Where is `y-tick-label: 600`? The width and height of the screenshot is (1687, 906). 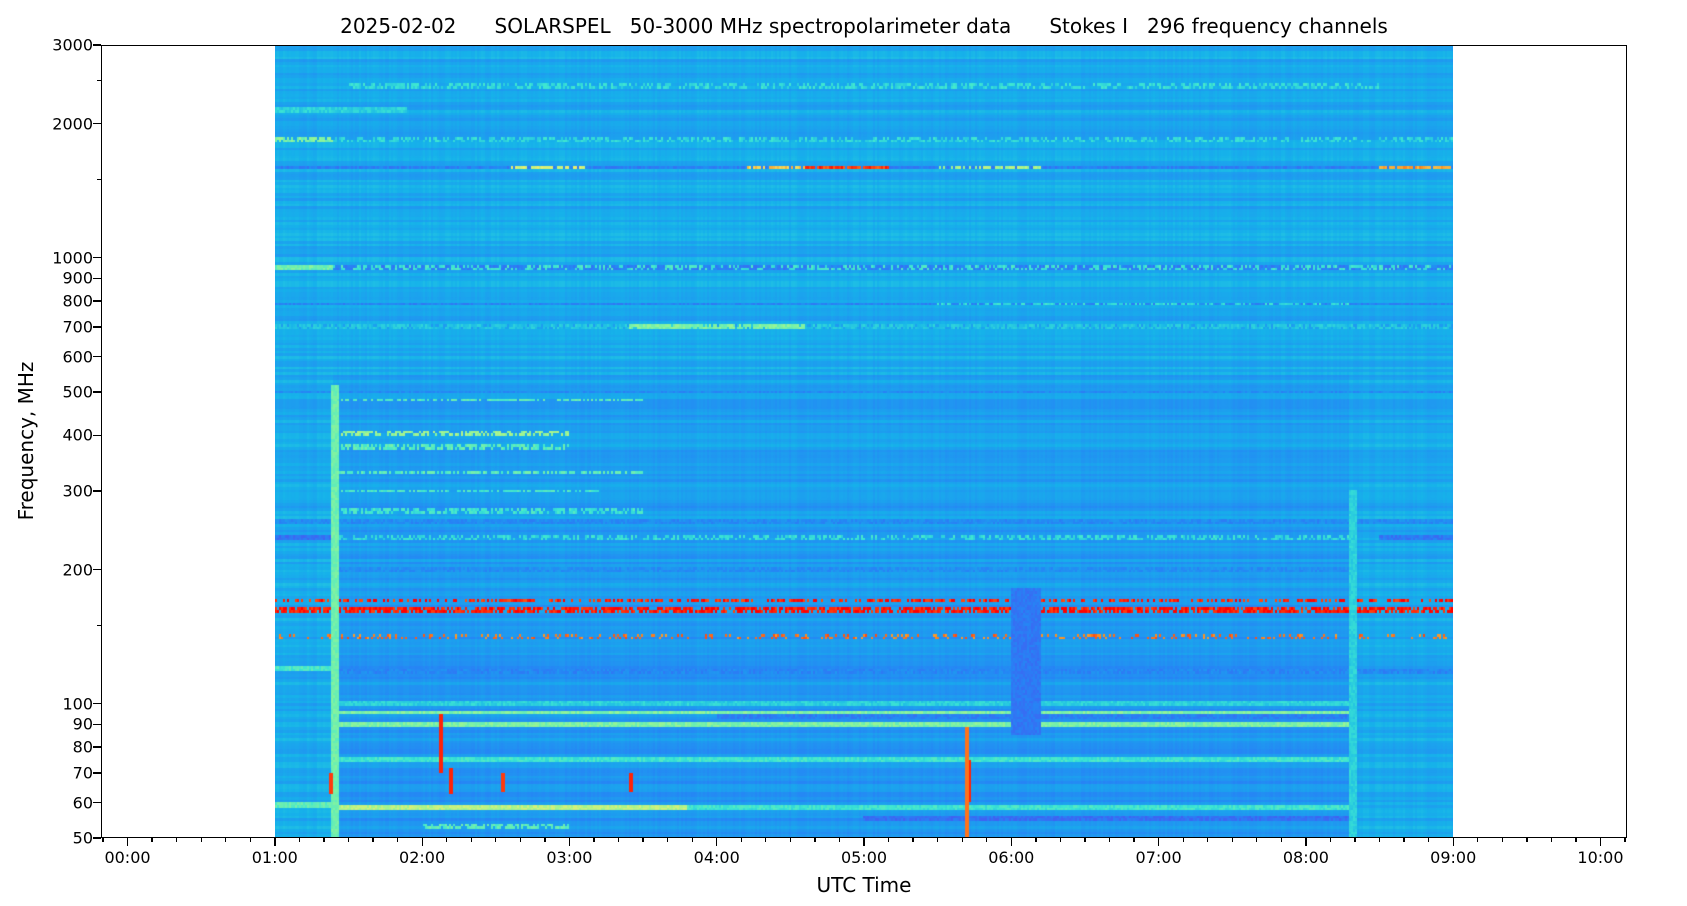 y-tick-label: 600 is located at coordinates (77, 357).